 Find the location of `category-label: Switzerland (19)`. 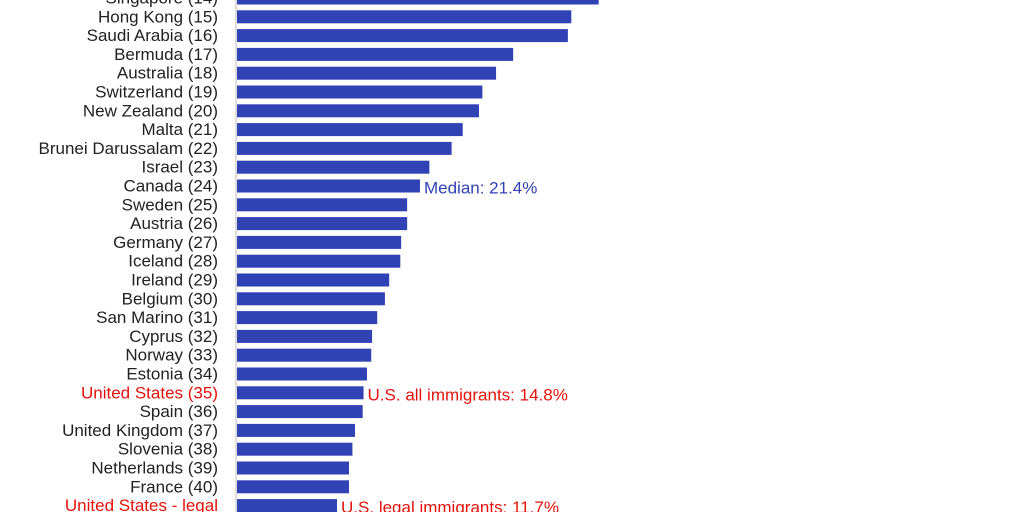

category-label: Switzerland (19) is located at coordinates (156, 91).